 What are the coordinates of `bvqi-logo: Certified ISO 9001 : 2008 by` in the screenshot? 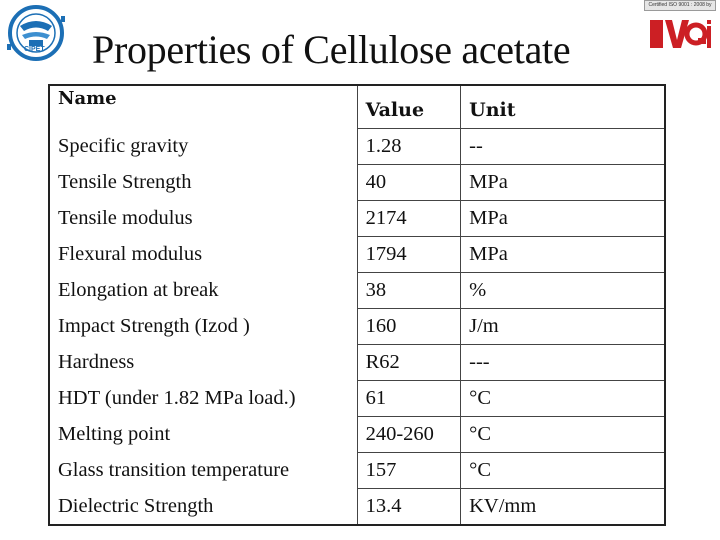 It's located at (680, 29).